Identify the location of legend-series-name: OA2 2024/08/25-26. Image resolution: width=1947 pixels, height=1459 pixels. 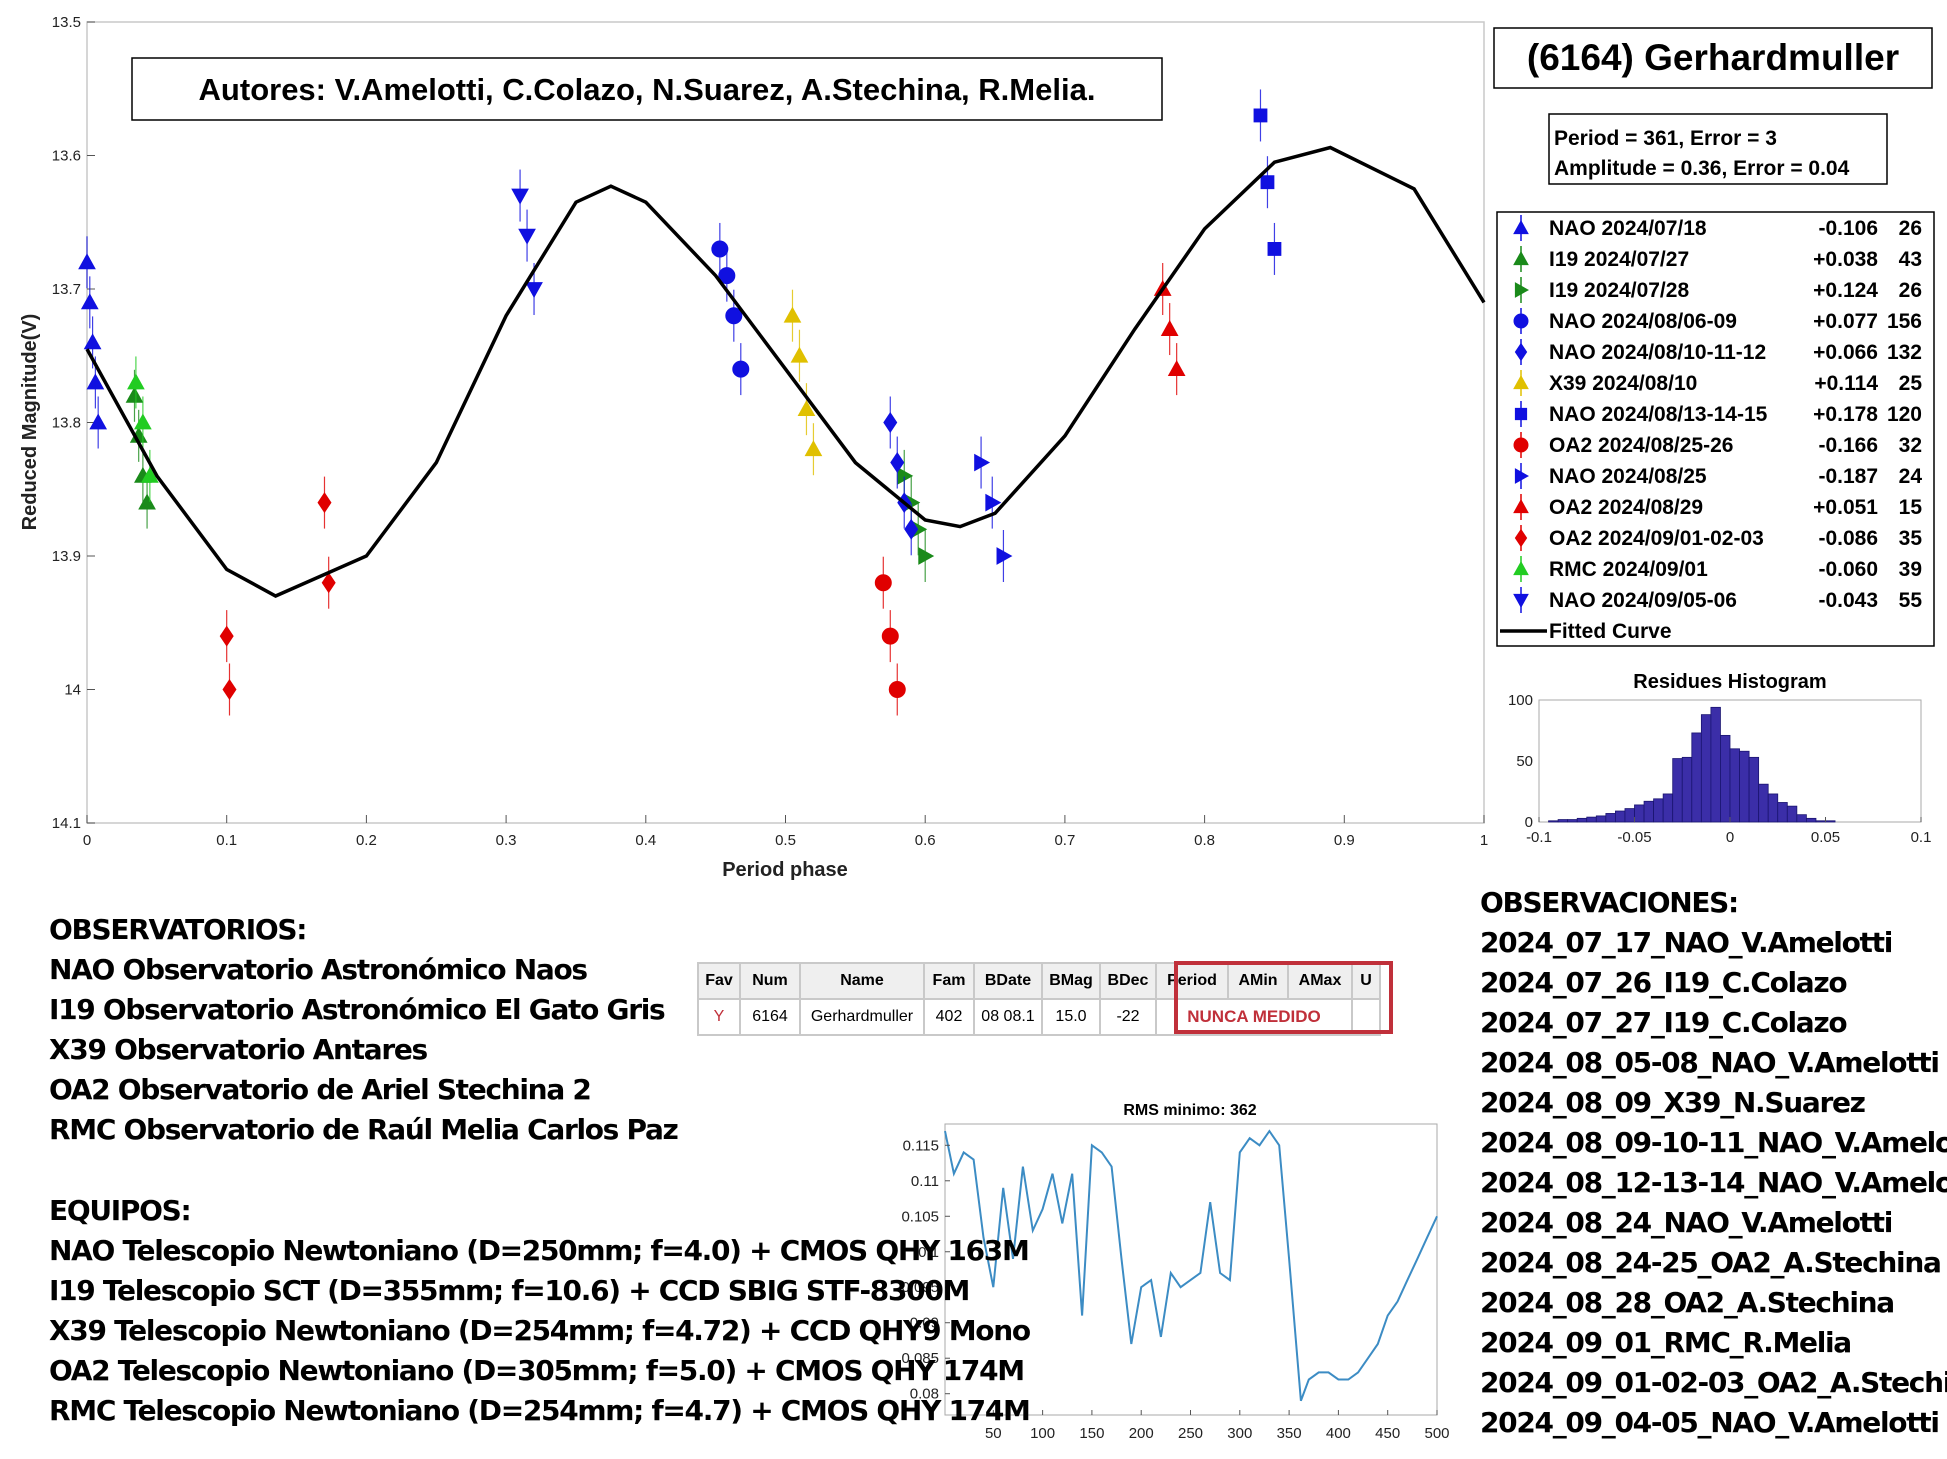
(1641, 445).